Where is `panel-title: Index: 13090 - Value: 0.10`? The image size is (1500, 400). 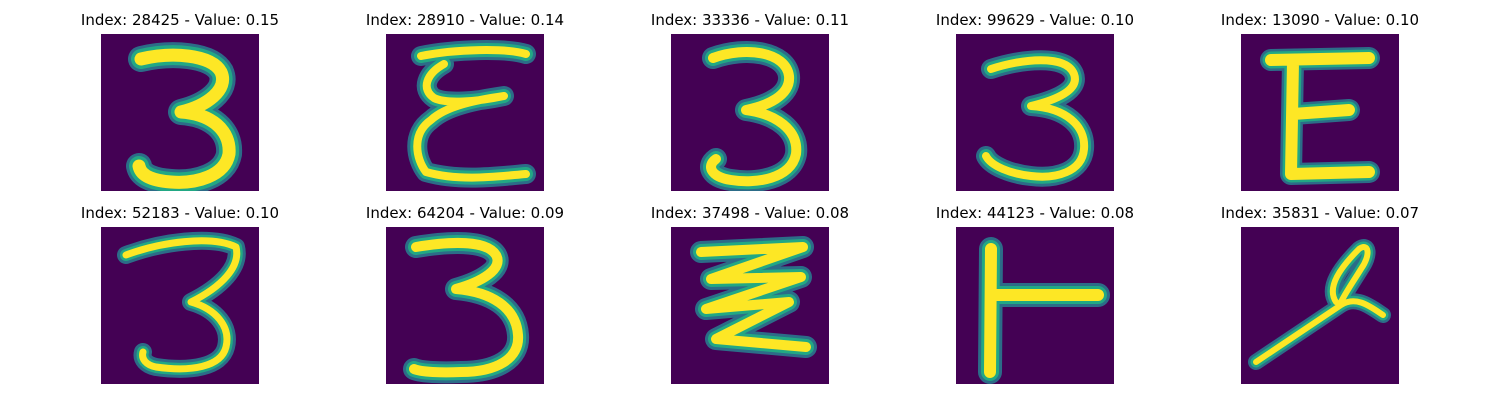
panel-title: Index: 13090 - Value: 0.10 is located at coordinates (1320, 20).